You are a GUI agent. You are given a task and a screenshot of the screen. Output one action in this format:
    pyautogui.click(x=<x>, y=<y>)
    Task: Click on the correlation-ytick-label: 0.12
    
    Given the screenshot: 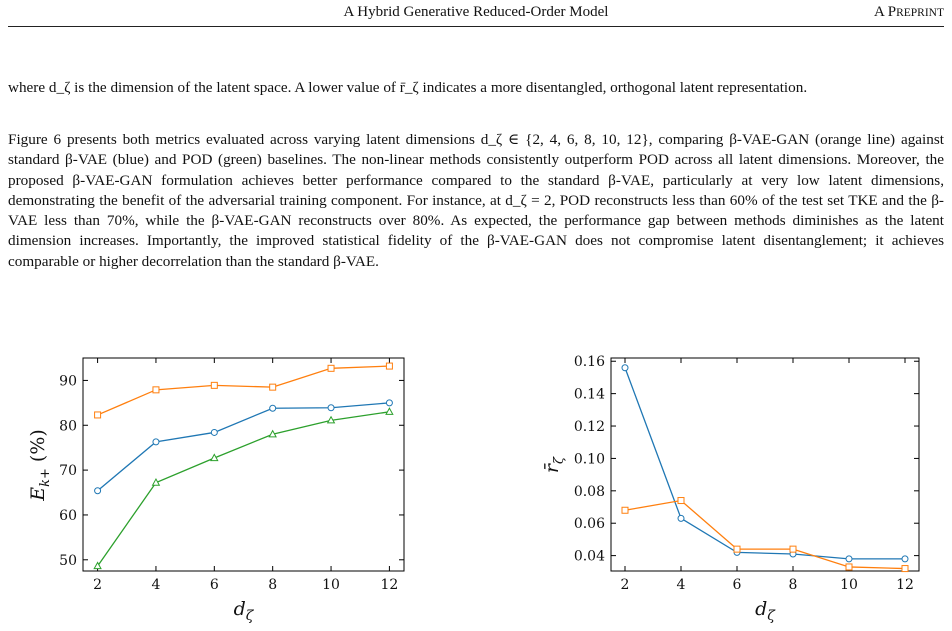 What is the action you would take?
    pyautogui.click(x=589, y=427)
    